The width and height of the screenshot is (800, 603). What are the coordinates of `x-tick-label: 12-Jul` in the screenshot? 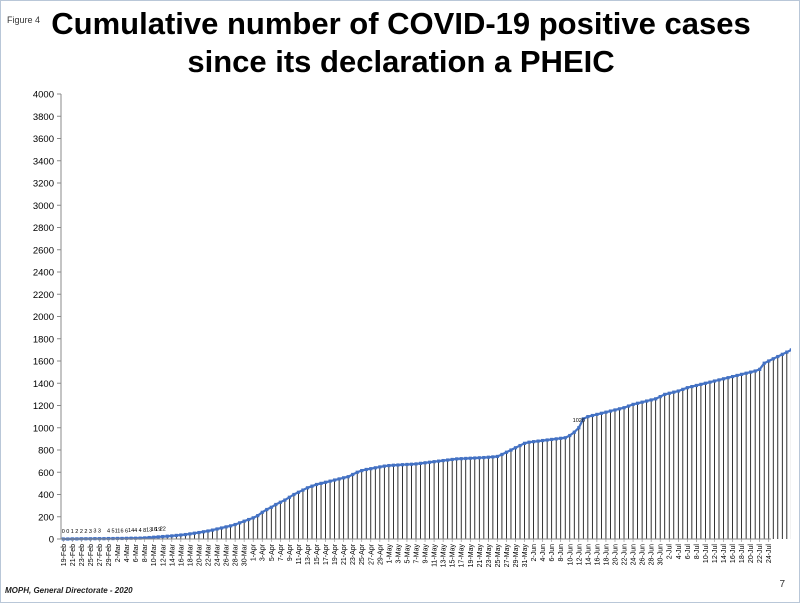 It's located at (715, 554).